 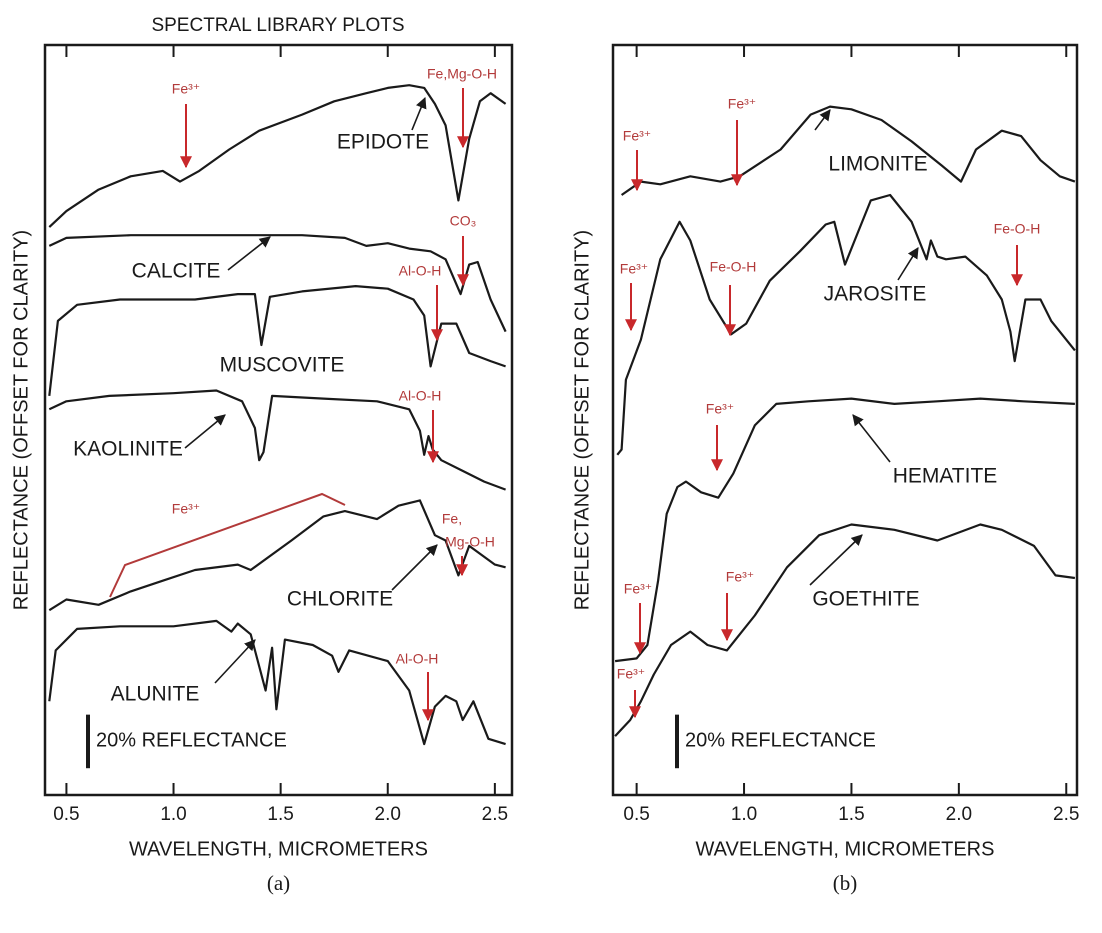 What do you see at coordinates (945, 476) in the screenshot?
I see `series-label: HEMATITE` at bounding box center [945, 476].